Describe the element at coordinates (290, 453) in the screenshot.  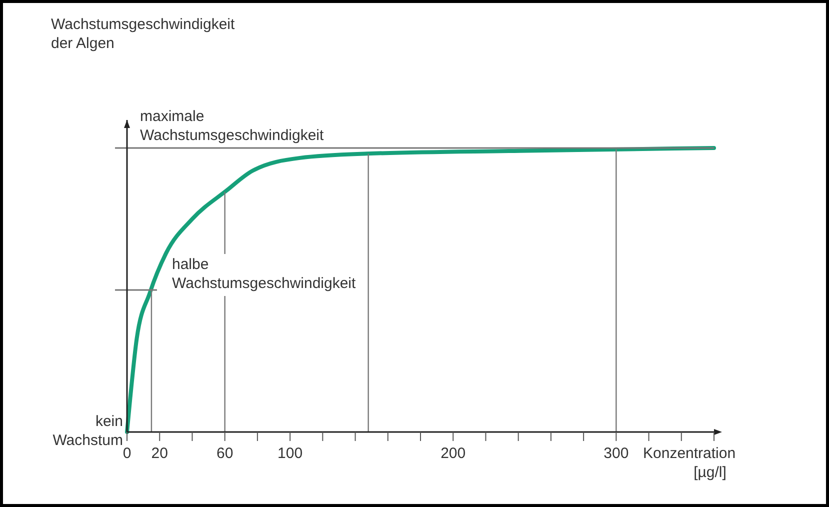
I see `x-tick-label: 100` at that location.